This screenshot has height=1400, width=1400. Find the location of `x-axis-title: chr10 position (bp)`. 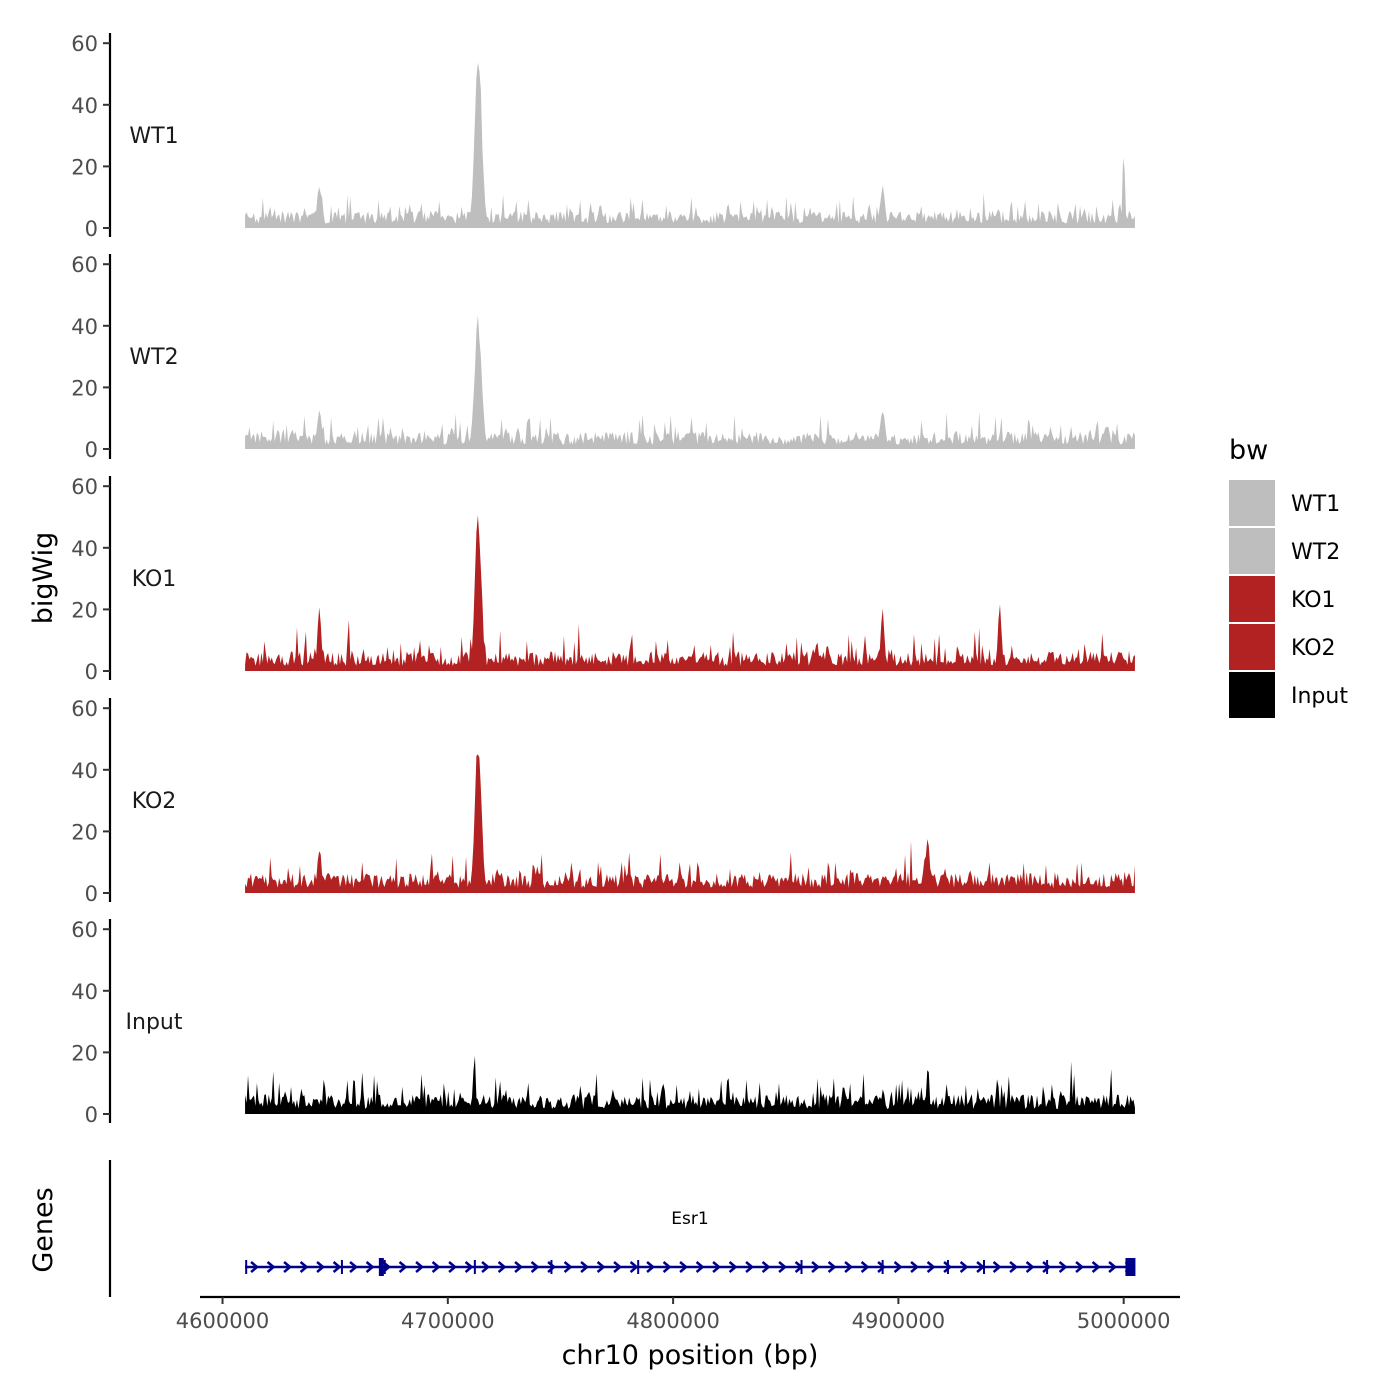

x-axis-title: chr10 position (bp) is located at coordinates (690, 1355).